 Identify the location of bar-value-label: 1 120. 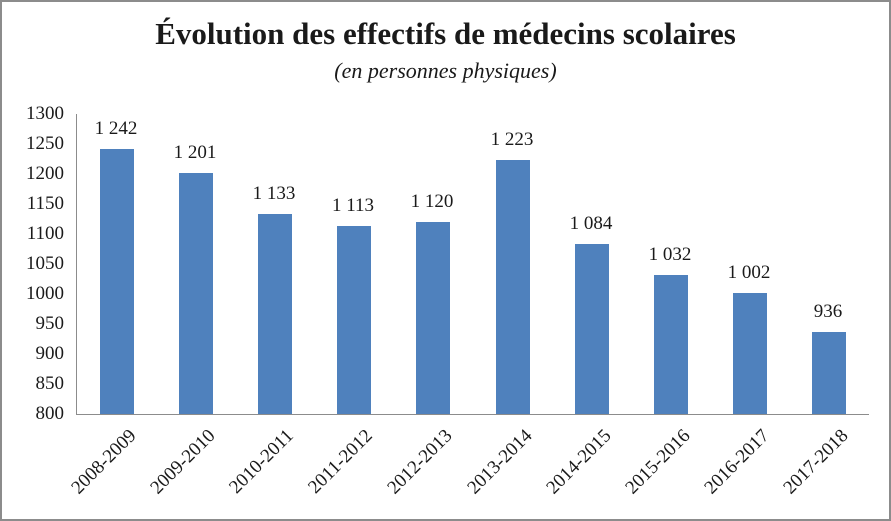
(432, 201).